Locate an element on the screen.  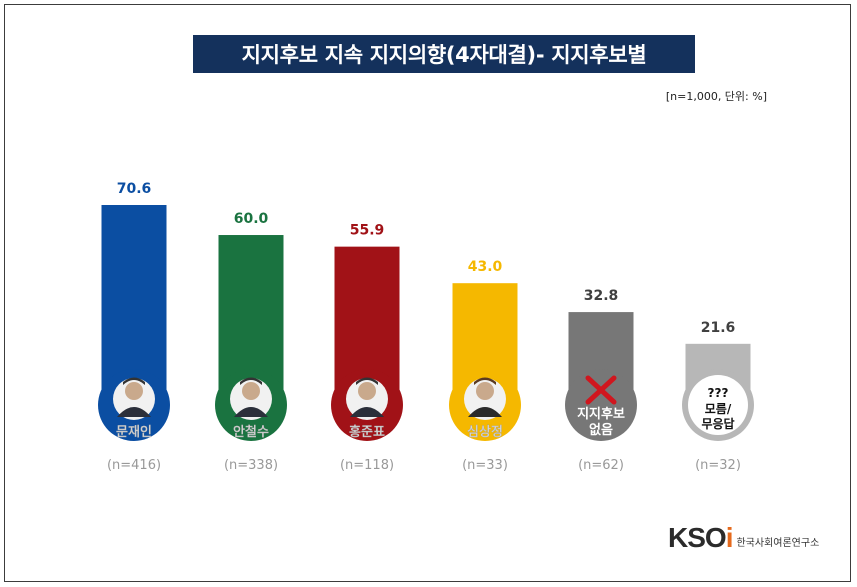
logo-text: 한국사회여론연구소 is located at coordinates (778, 543).